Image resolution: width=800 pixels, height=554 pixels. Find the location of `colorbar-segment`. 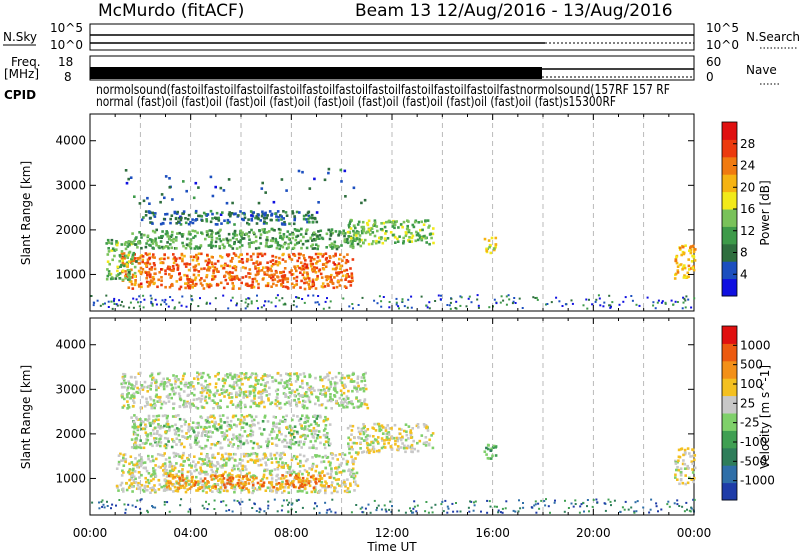

colorbar-segment is located at coordinates (729, 404).